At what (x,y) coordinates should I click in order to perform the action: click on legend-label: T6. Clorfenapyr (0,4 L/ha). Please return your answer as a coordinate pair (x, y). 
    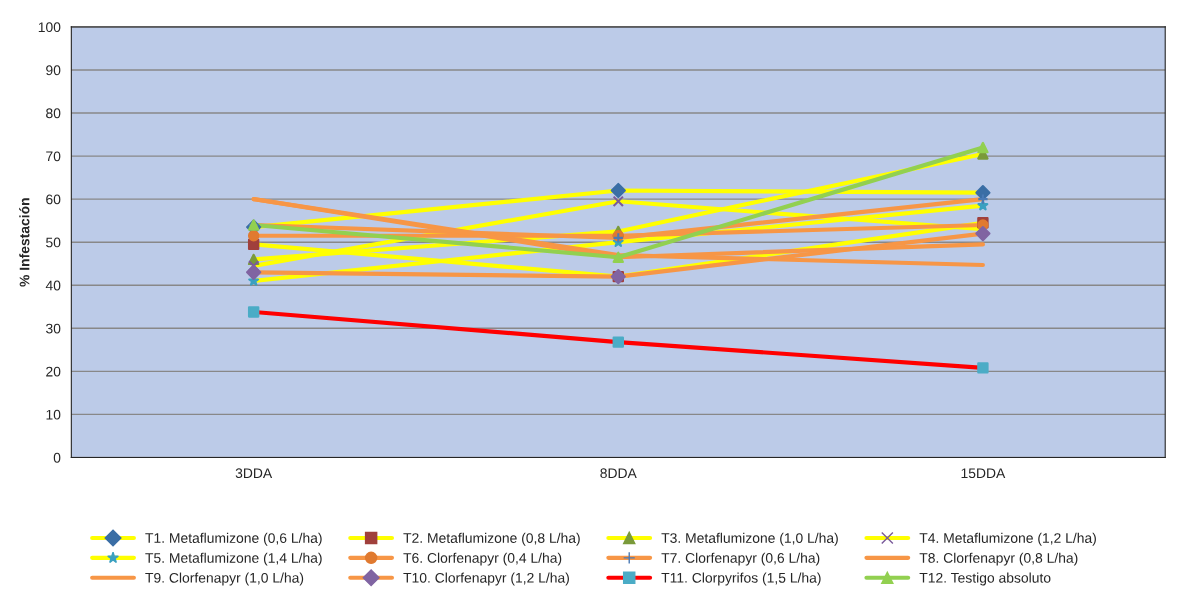
    Looking at the image, I should click on (482, 559).